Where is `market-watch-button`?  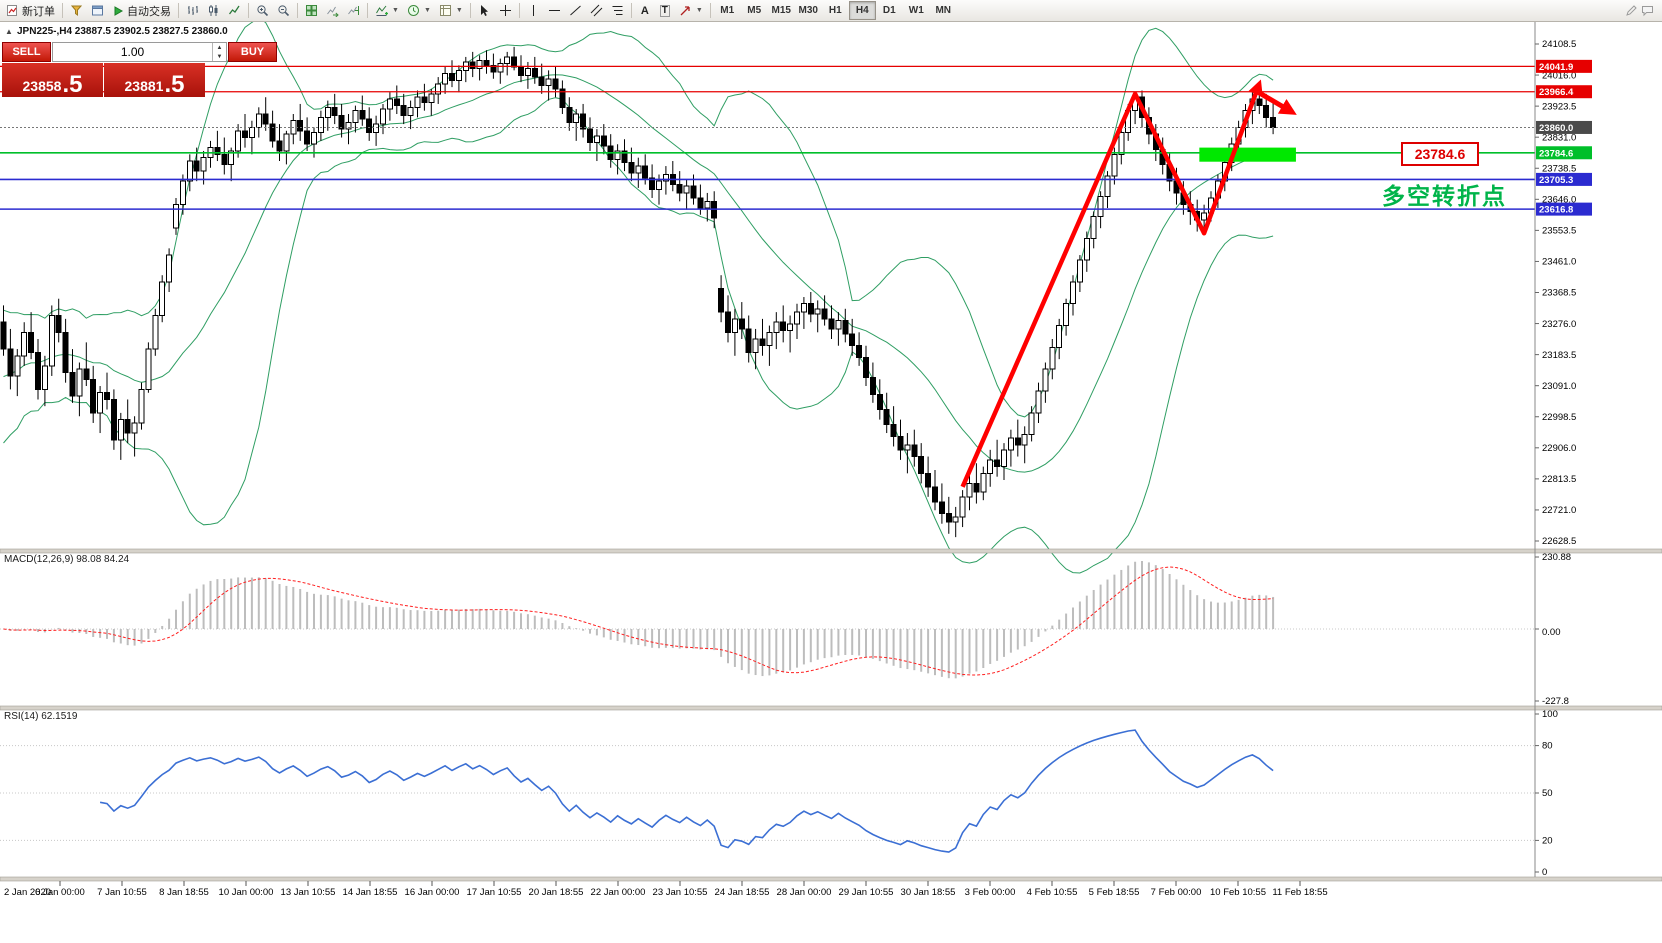
market-watch-button is located at coordinates (76, 11).